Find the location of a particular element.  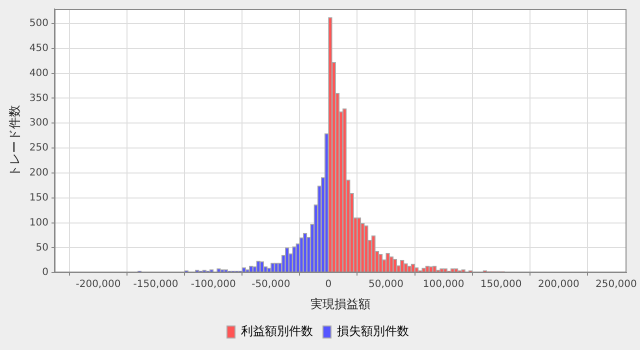

x-tick-label: -50,000 is located at coordinates (271, 284).